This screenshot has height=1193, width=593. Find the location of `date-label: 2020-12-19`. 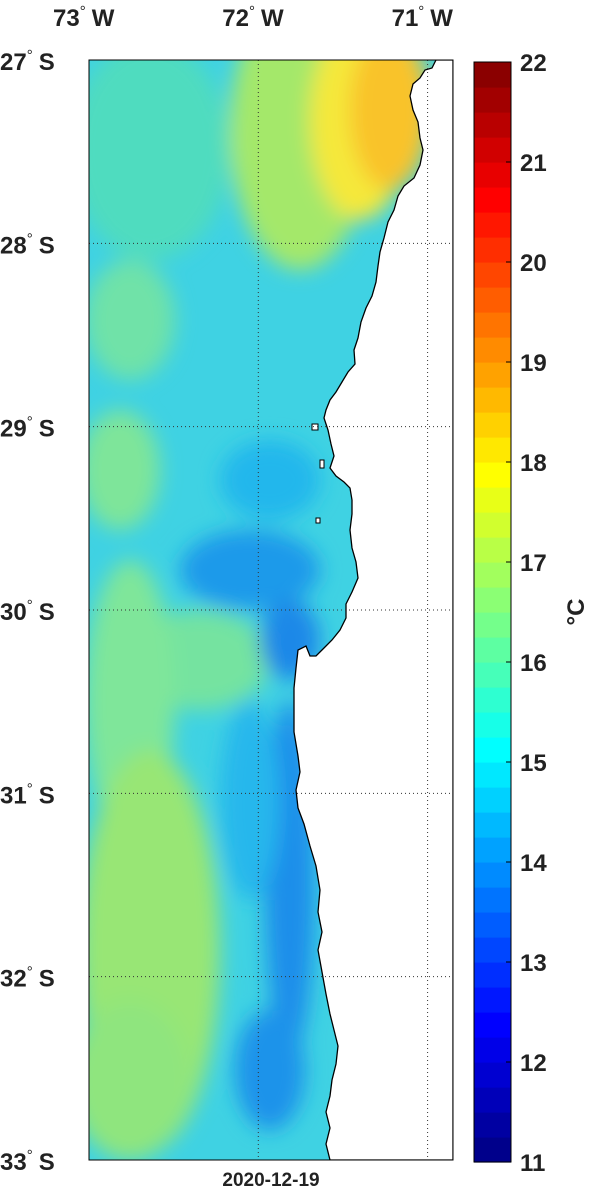

date-label: 2020-12-19 is located at coordinates (270, 1179).